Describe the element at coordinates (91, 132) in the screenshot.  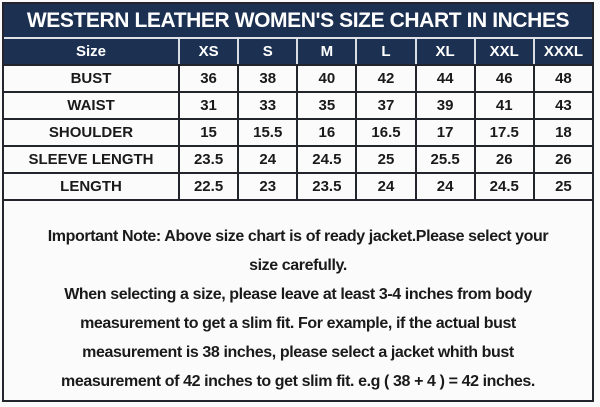
I see `measurement-label-cell: SHOULDER` at that location.